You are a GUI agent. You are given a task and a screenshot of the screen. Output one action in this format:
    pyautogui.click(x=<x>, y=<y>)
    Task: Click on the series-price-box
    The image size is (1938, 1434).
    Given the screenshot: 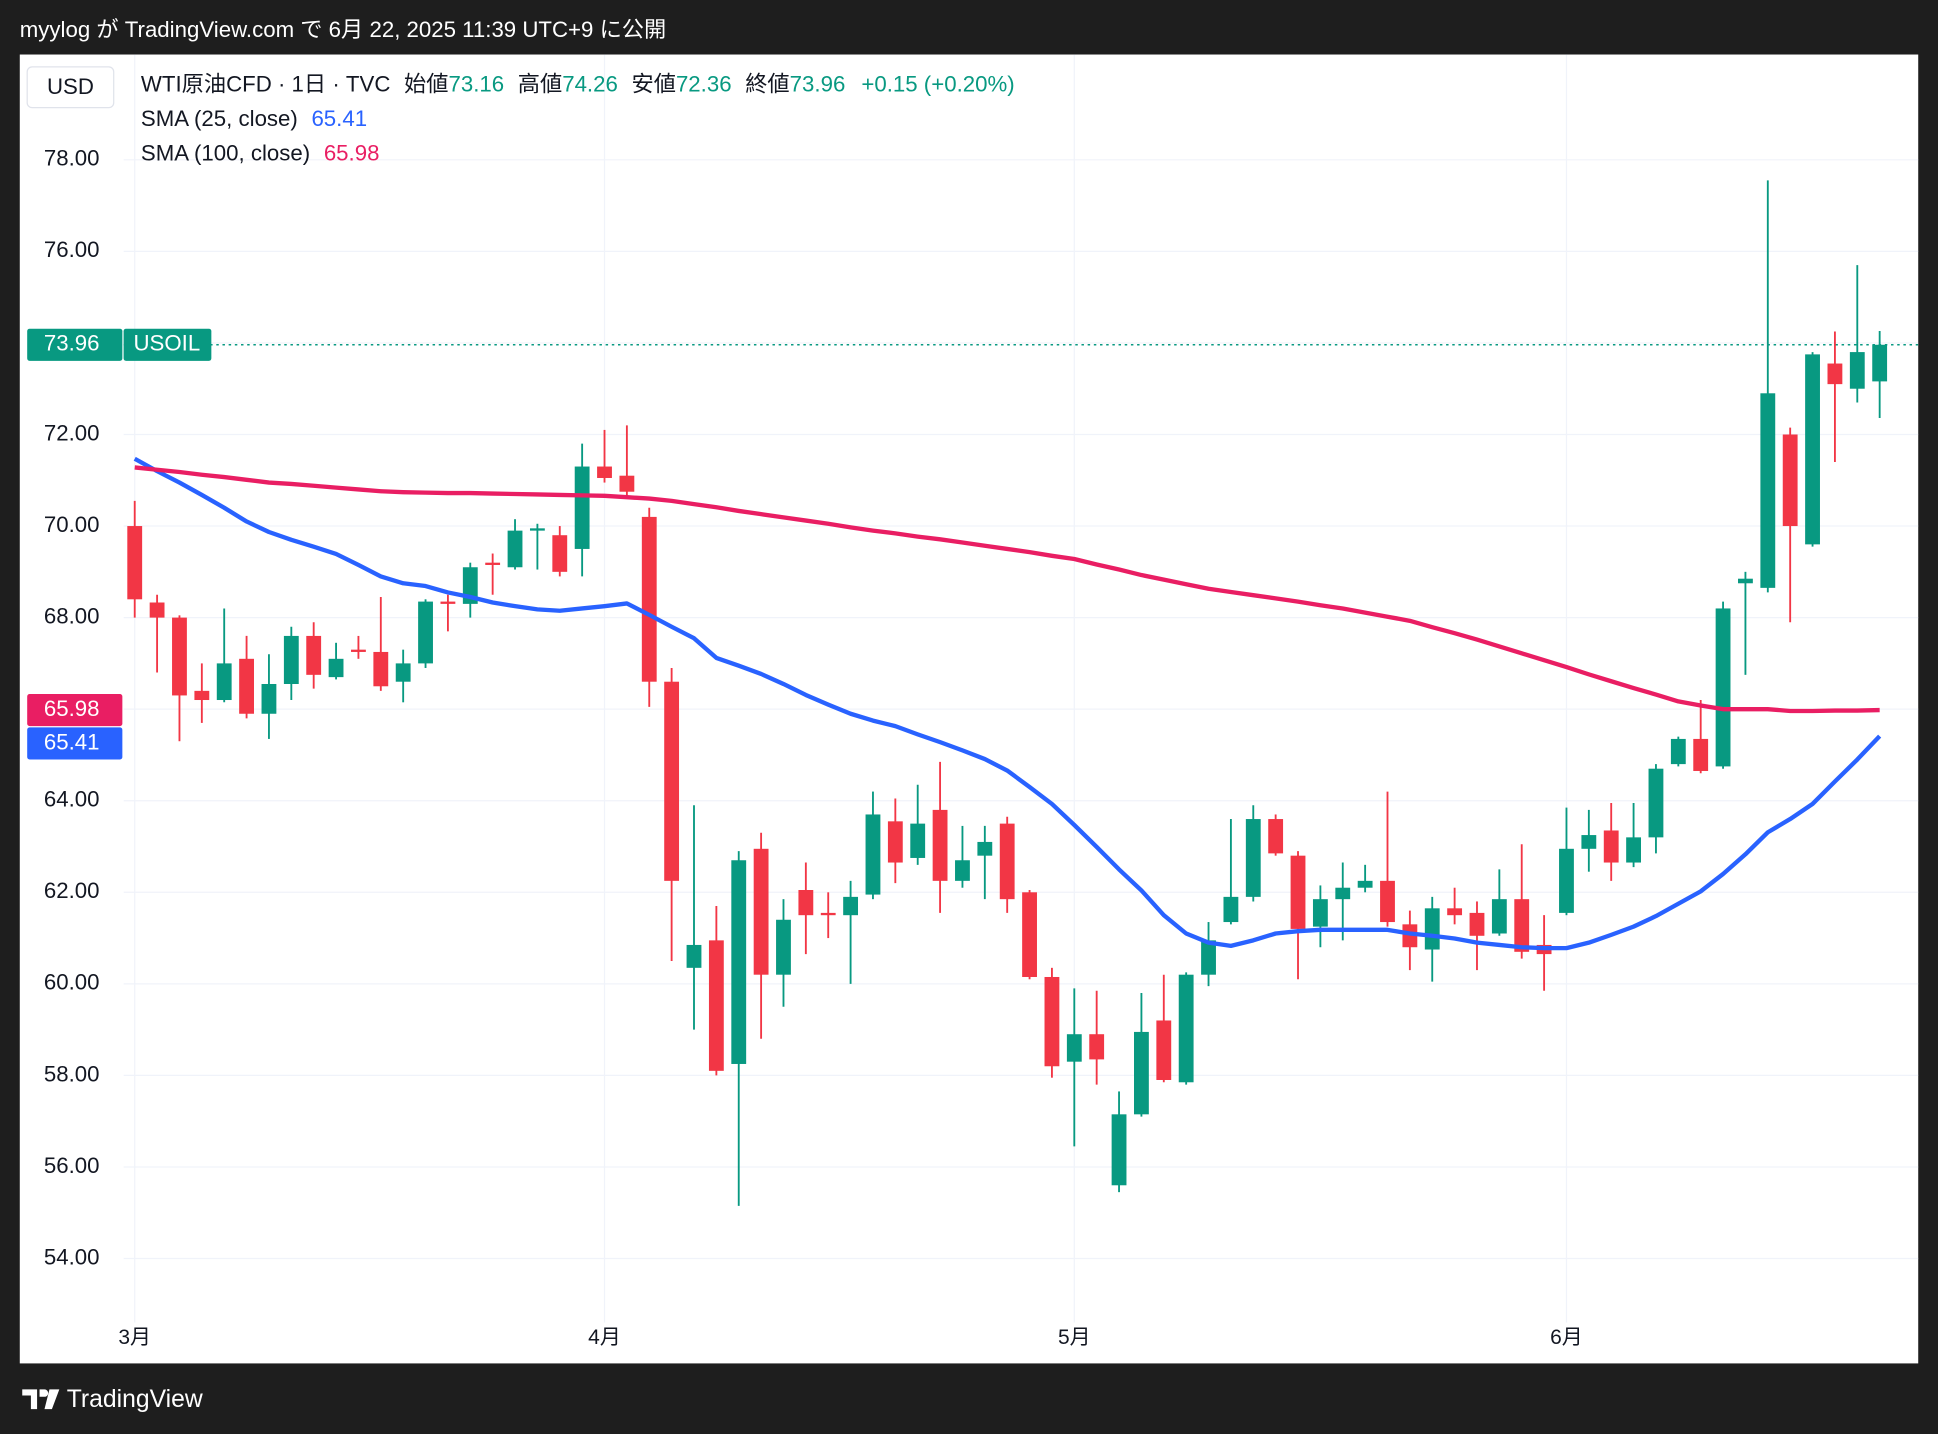 What is the action you would take?
    pyautogui.click(x=75, y=710)
    